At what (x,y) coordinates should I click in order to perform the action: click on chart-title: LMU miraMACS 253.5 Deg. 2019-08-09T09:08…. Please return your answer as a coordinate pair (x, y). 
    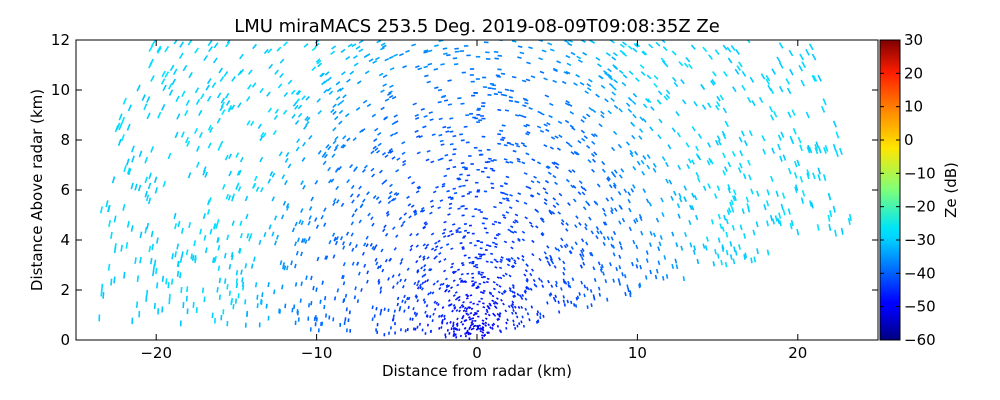
    Looking at the image, I should click on (477, 26).